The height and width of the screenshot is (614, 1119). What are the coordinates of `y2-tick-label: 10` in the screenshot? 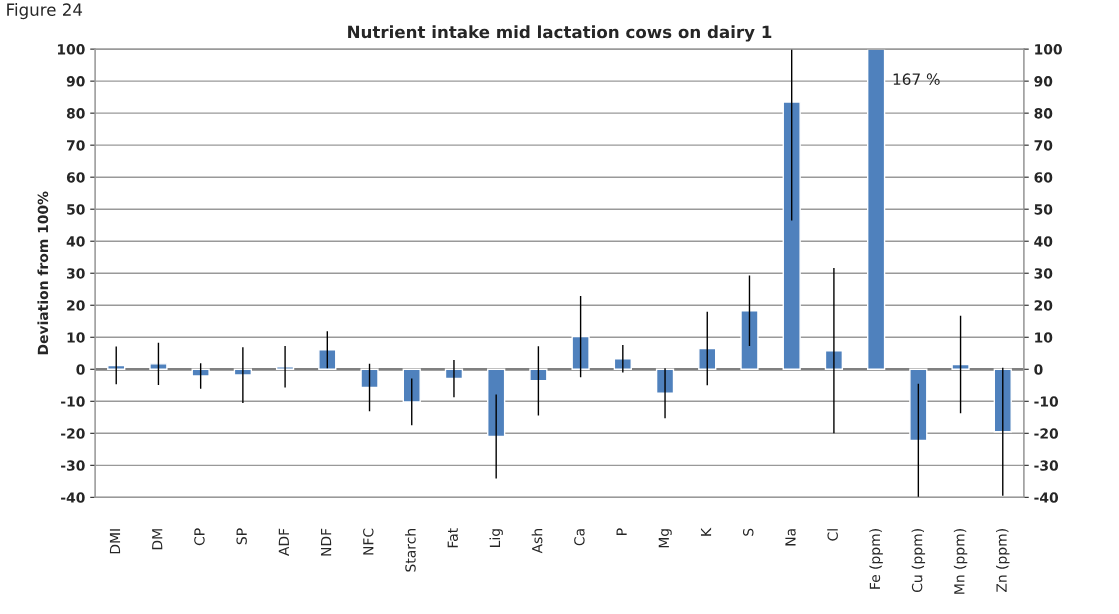 It's located at (1044, 337).